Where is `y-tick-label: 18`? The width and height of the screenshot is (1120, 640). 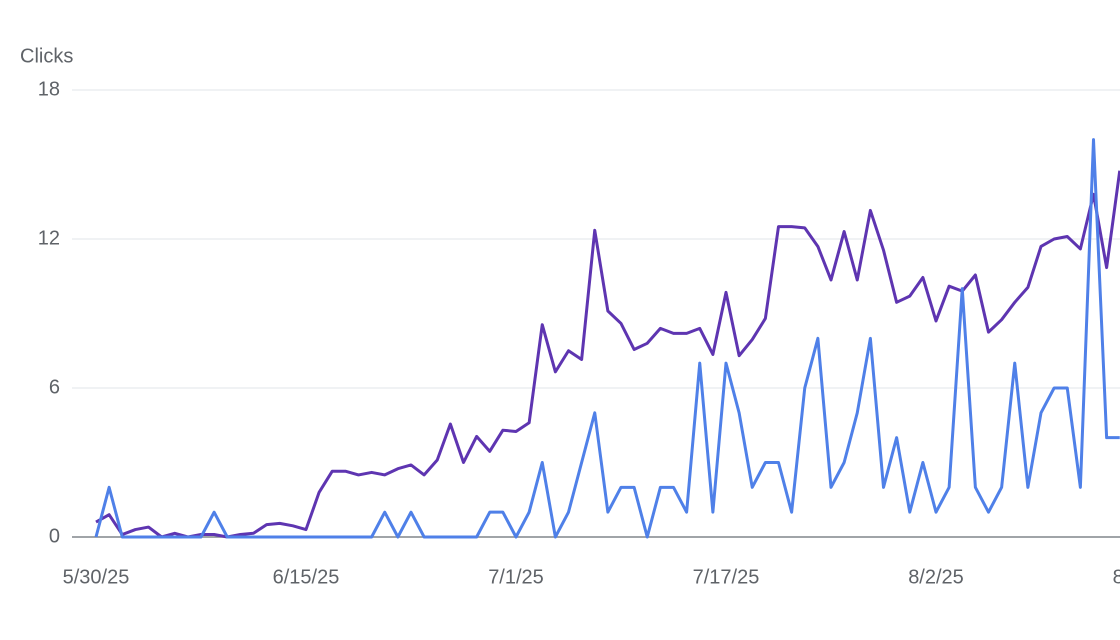
y-tick-label: 18 is located at coordinates (49, 89).